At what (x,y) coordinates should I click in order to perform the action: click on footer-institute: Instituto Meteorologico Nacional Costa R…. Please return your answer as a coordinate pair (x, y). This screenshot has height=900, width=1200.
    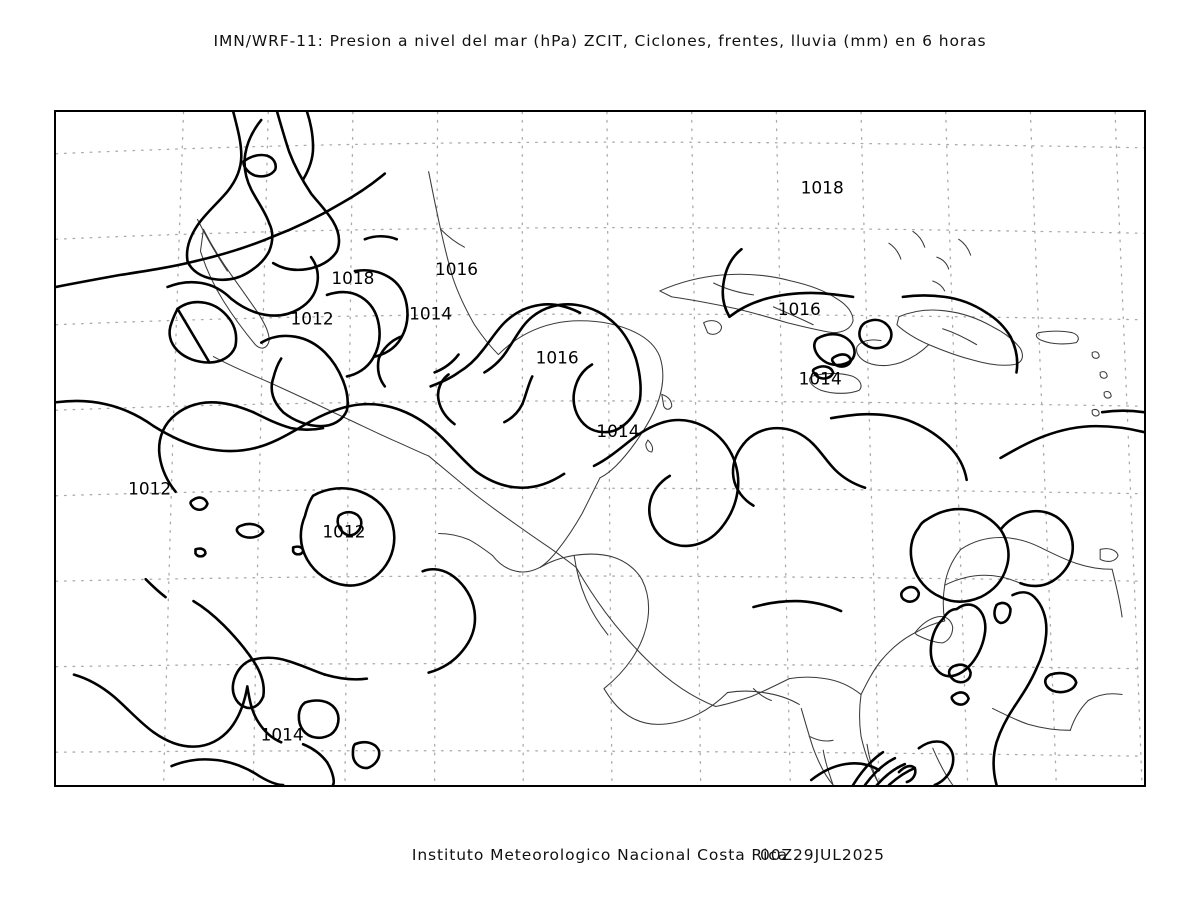
    Looking at the image, I should click on (600, 855).